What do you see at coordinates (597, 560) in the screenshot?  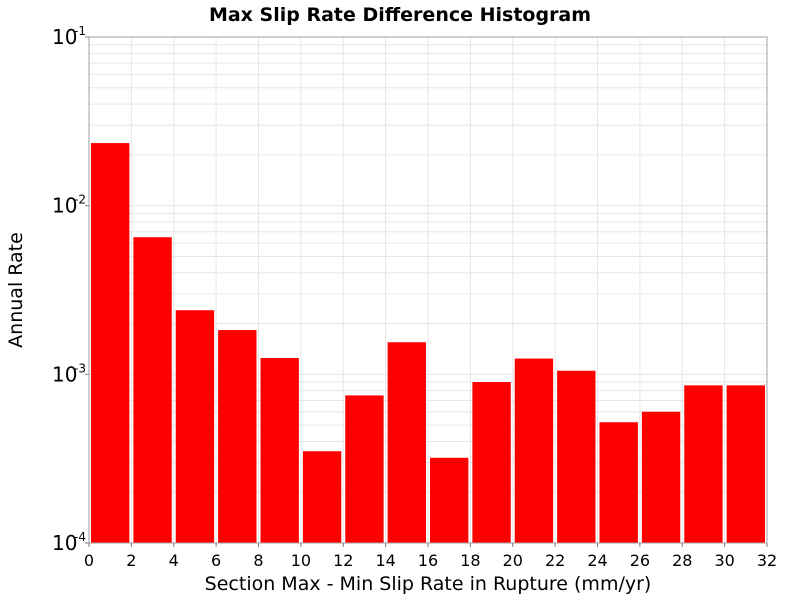 I see `x-tick-label: 24` at bounding box center [597, 560].